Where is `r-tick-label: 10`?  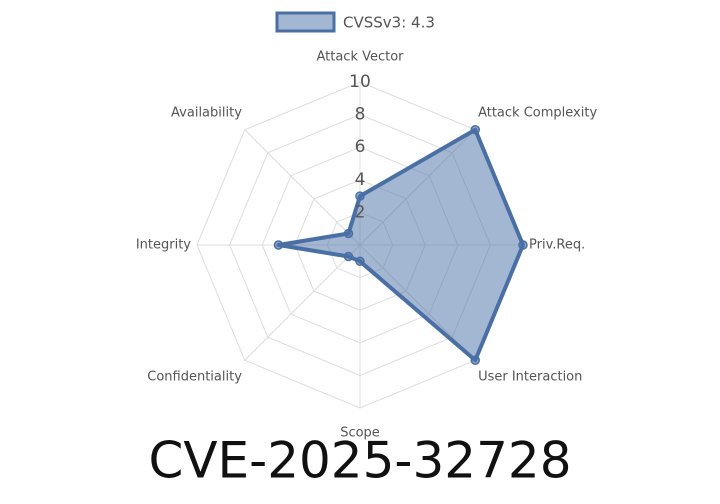 r-tick-label: 10 is located at coordinates (360, 82).